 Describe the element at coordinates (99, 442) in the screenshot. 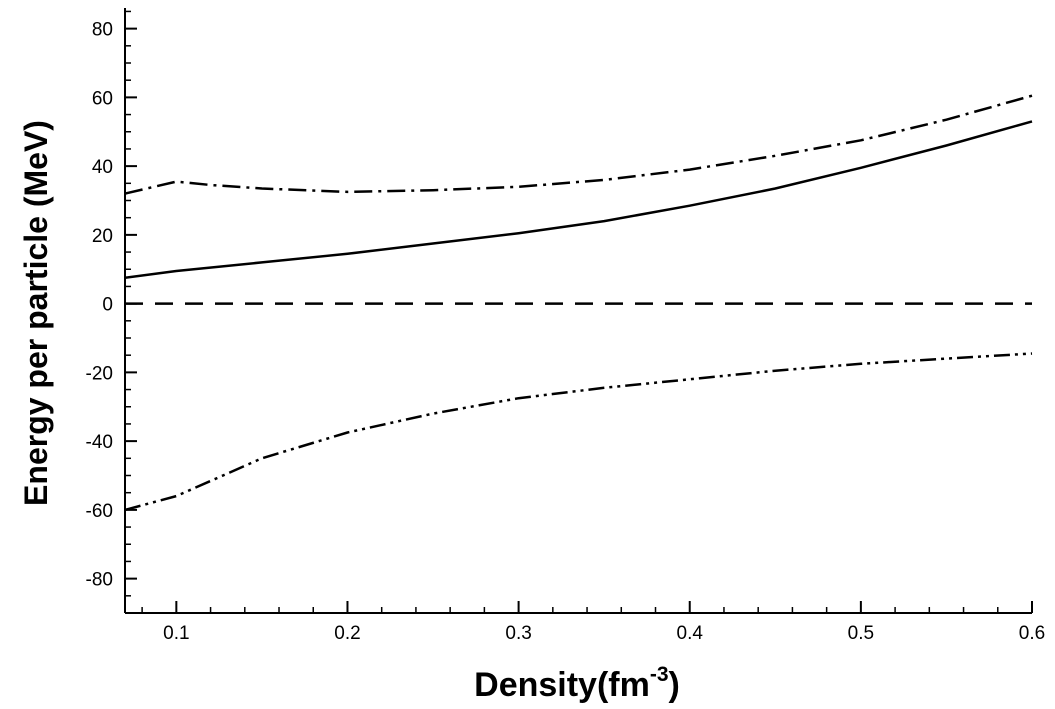

I see `y-tick-label: -40` at that location.